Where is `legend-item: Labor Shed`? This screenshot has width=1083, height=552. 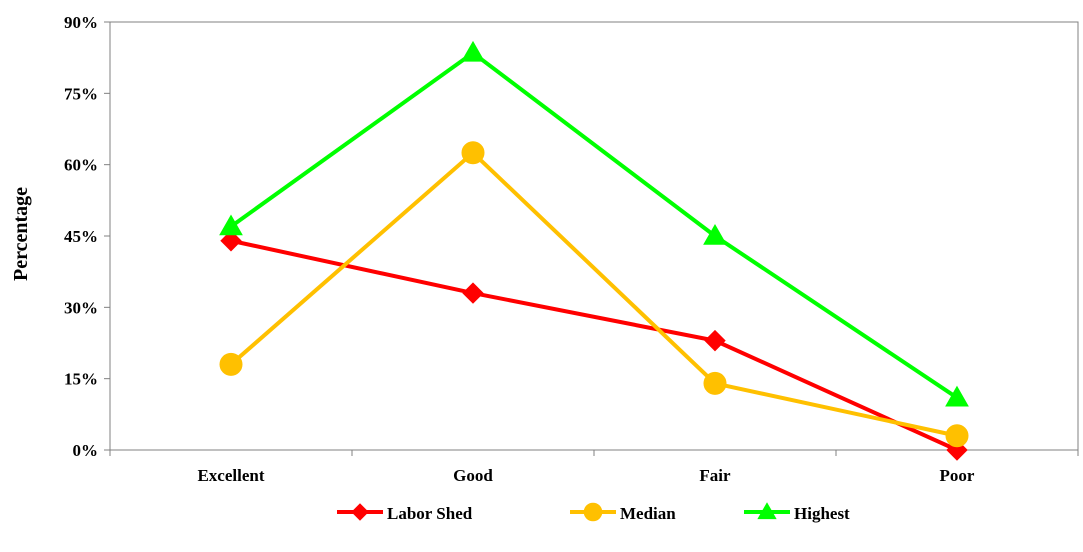 legend-item: Labor Shed is located at coordinates (405, 513).